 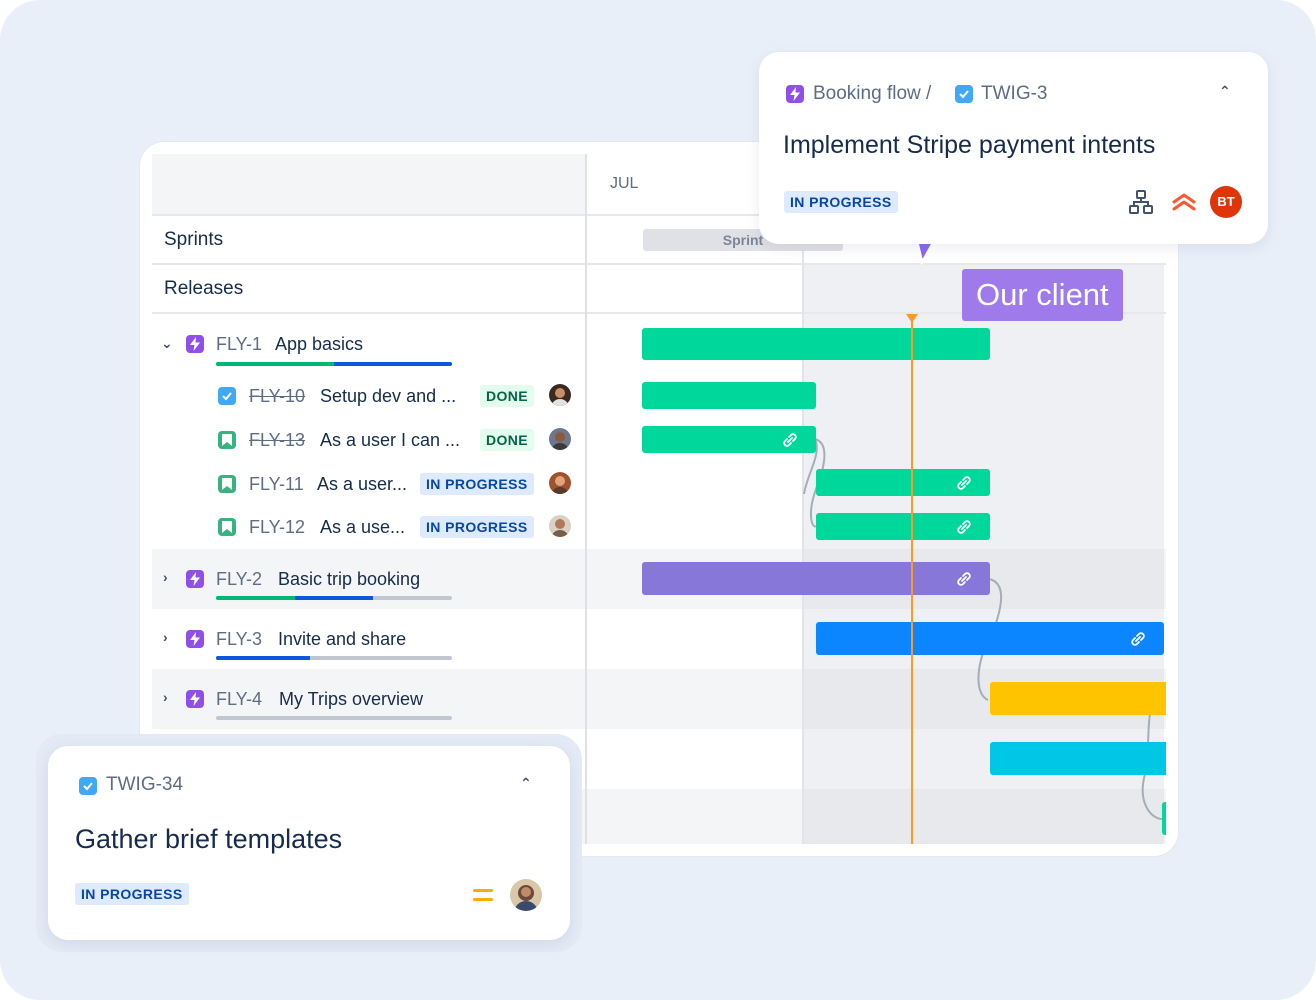 I want to click on issue-key: FLY-1, so click(x=239, y=344).